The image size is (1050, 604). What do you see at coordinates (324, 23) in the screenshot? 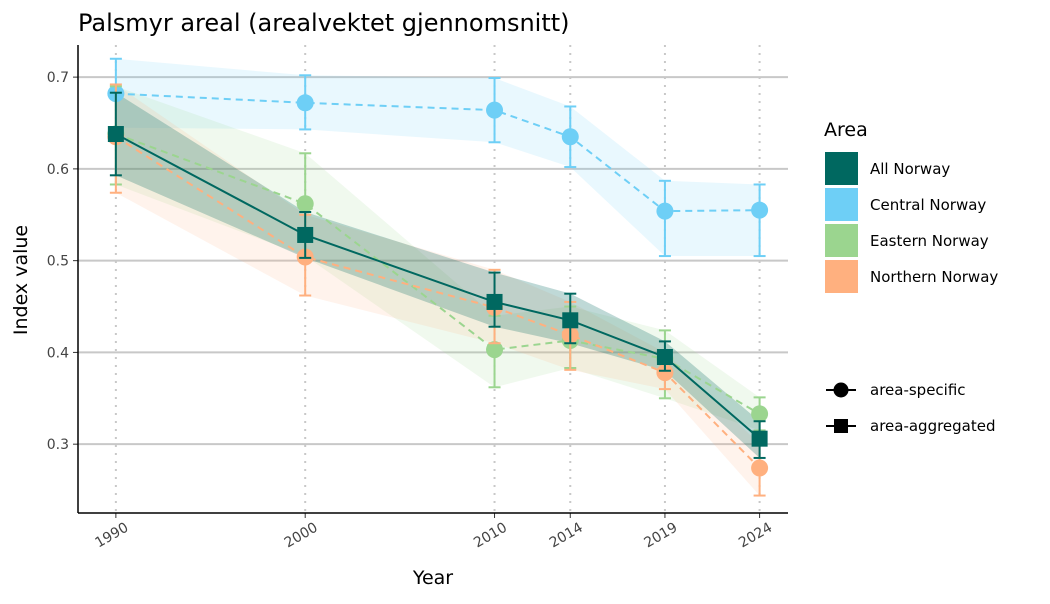
I see `chart-title: Palsmyr areal (arealvektet gjennomsnitt)` at bounding box center [324, 23].